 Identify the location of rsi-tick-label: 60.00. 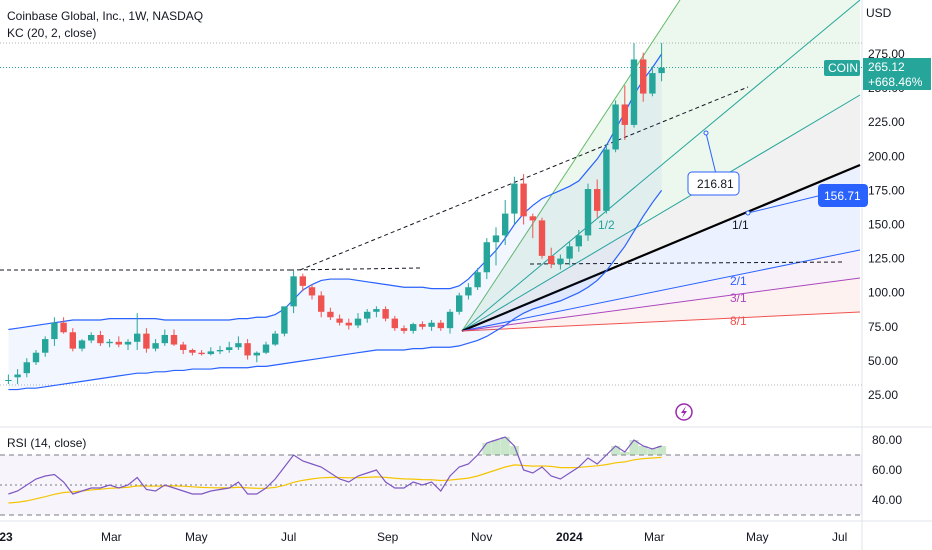
(887, 470).